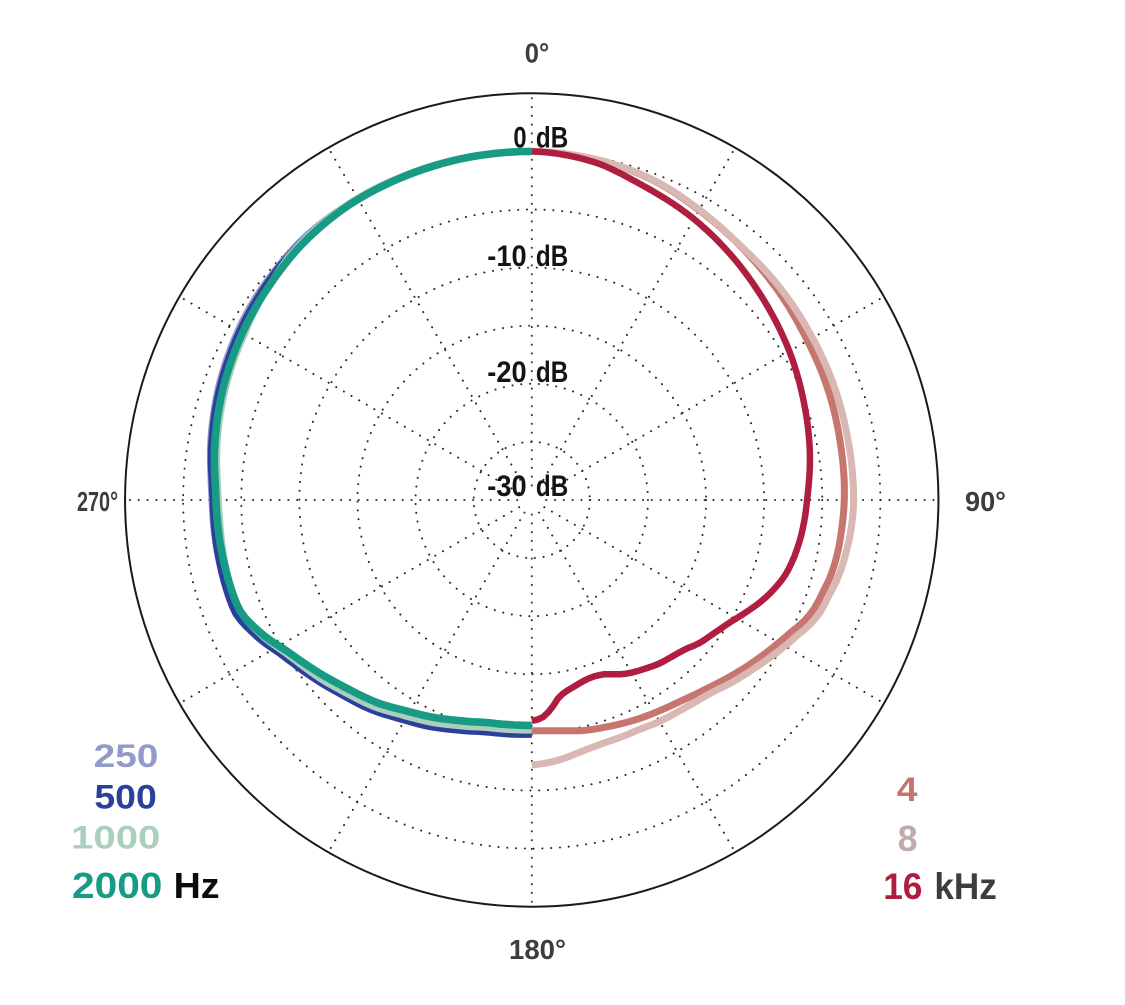 The width and height of the screenshot is (1125, 1005). Describe the element at coordinates (537, 53) in the screenshot. I see `svg-text: 0°` at that location.